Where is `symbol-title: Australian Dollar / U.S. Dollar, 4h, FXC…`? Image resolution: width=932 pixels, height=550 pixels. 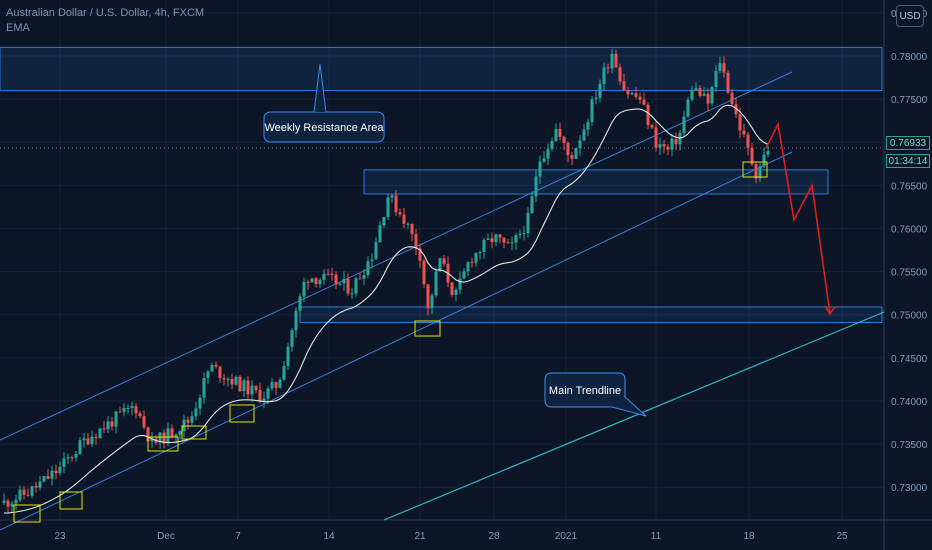
symbol-title: Australian Dollar / U.S. Dollar, 4h, FXC… is located at coordinates (105, 13).